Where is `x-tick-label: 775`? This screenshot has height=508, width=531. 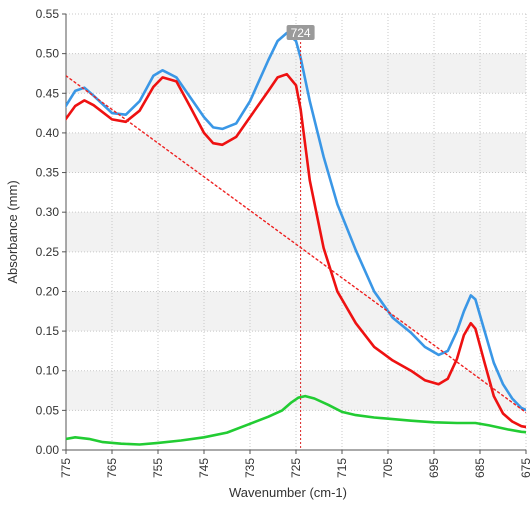
x-tick-label: 775 is located at coordinates (66, 468).